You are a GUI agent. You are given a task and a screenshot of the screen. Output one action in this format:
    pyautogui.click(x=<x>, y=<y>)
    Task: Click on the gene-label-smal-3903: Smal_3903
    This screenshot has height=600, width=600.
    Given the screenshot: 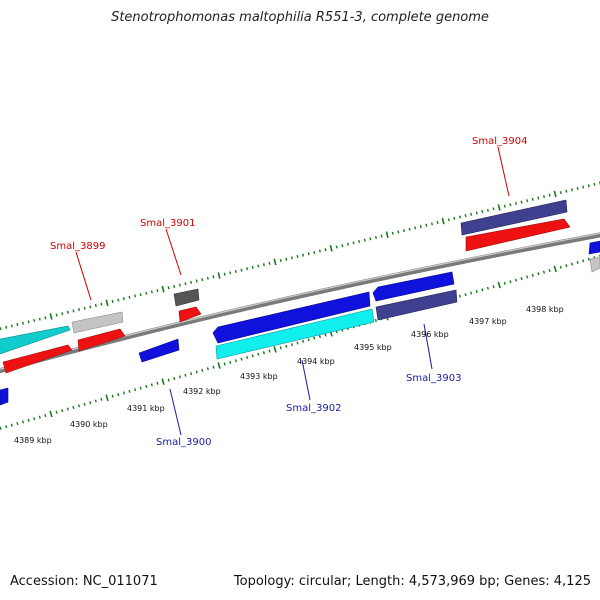 What is the action you would take?
    pyautogui.click(x=433, y=378)
    